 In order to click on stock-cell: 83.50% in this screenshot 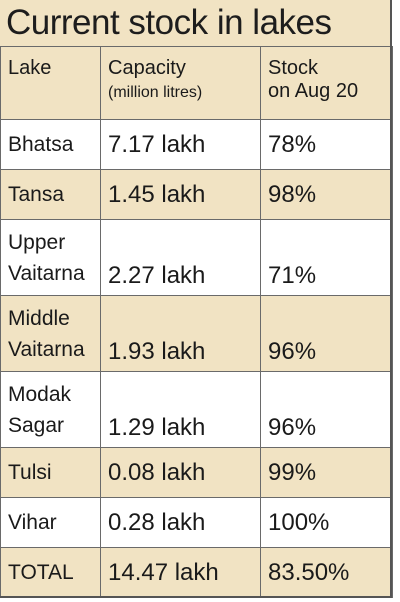, I will do `click(326, 572)`.